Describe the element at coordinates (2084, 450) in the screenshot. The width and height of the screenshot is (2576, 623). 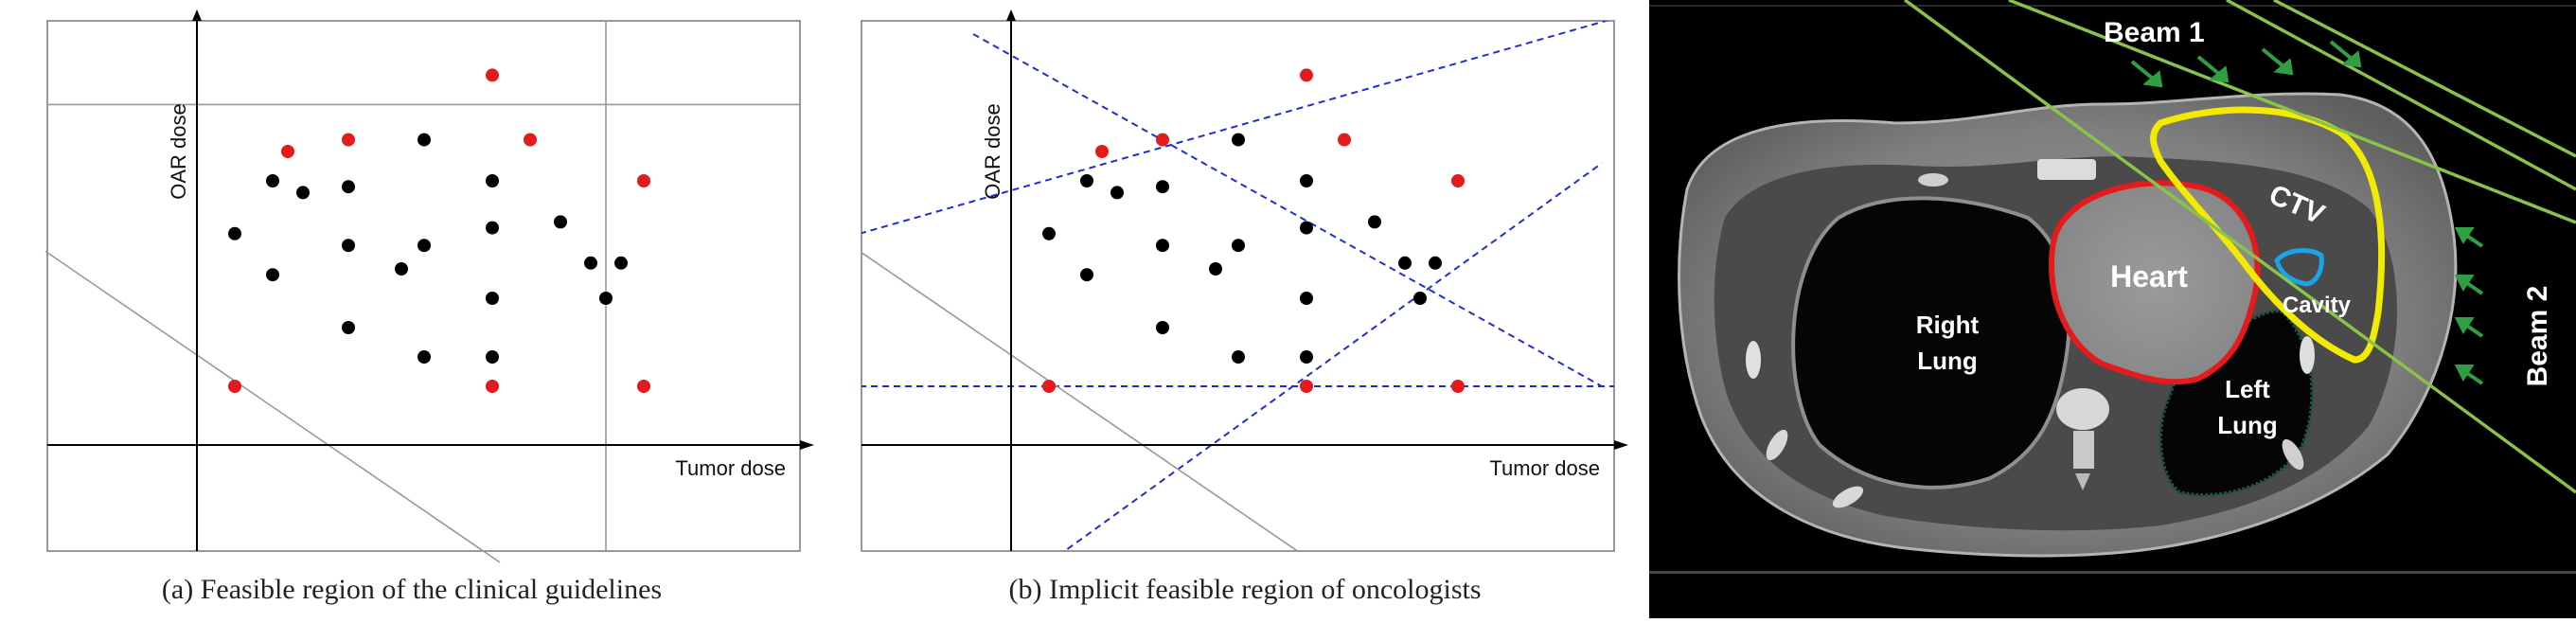
I see `spinal-process` at that location.